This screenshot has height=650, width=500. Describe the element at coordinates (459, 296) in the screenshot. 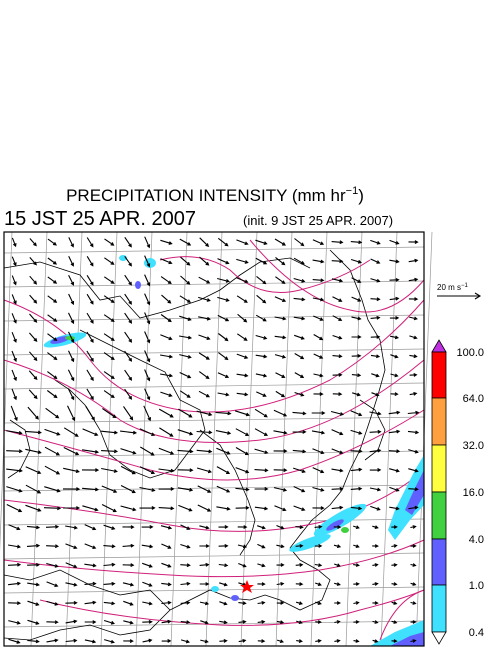

I see `vector-scale-arrow` at that location.